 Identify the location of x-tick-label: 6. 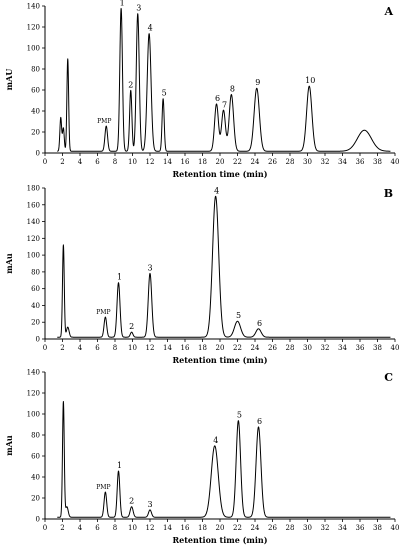
(97, 528).